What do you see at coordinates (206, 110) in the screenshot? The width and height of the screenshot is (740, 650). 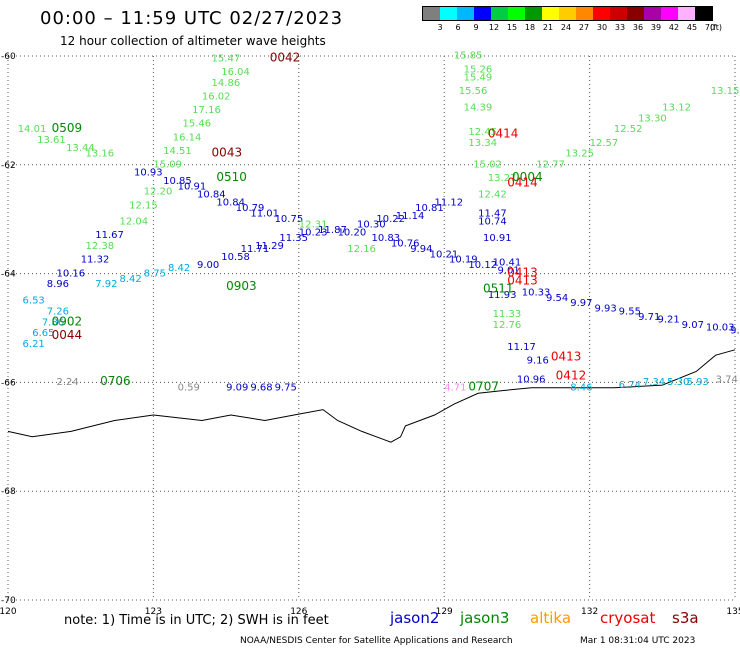 I see `wave-height-label: 17.16` at bounding box center [206, 110].